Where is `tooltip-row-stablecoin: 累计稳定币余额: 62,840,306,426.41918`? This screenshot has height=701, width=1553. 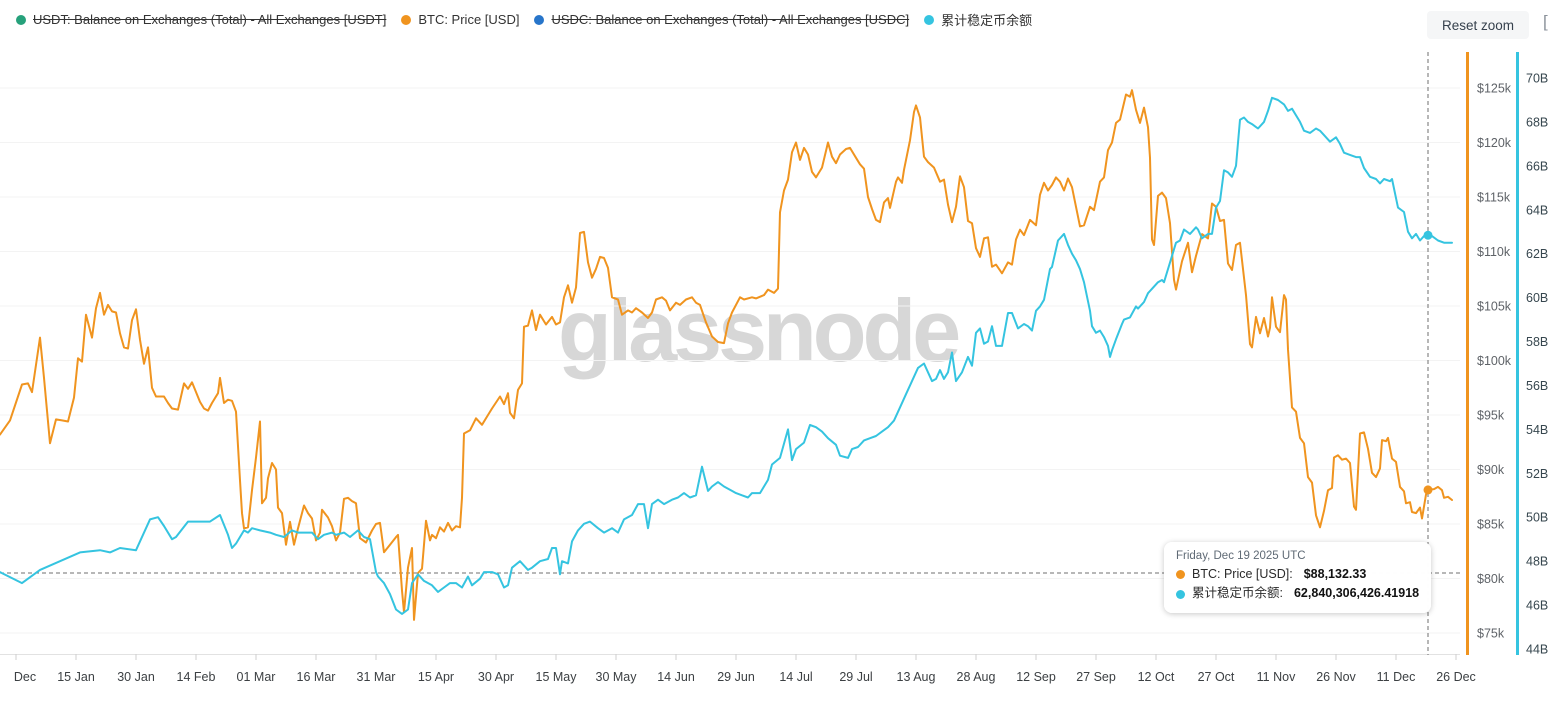 tooltip-row-stablecoin: 累计稳定币余额: 62,840,306,426.41918 is located at coordinates (1297, 593).